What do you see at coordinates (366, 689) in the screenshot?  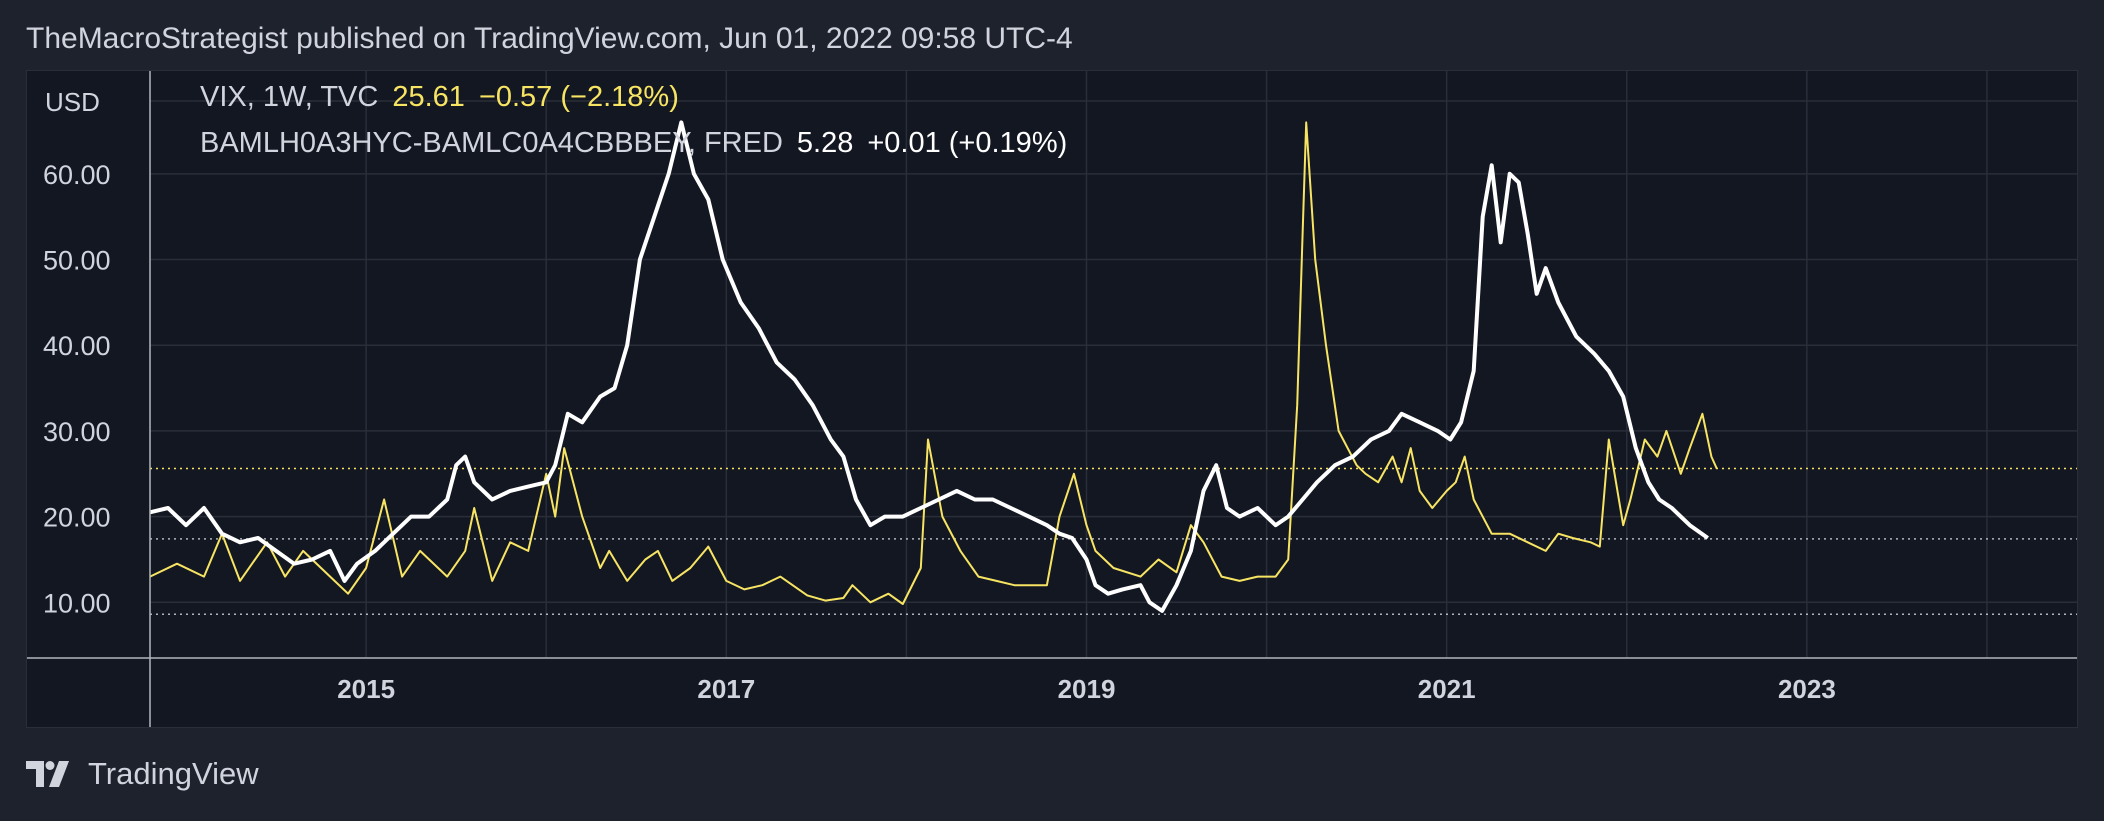 I see `x-tick-label: 2015` at bounding box center [366, 689].